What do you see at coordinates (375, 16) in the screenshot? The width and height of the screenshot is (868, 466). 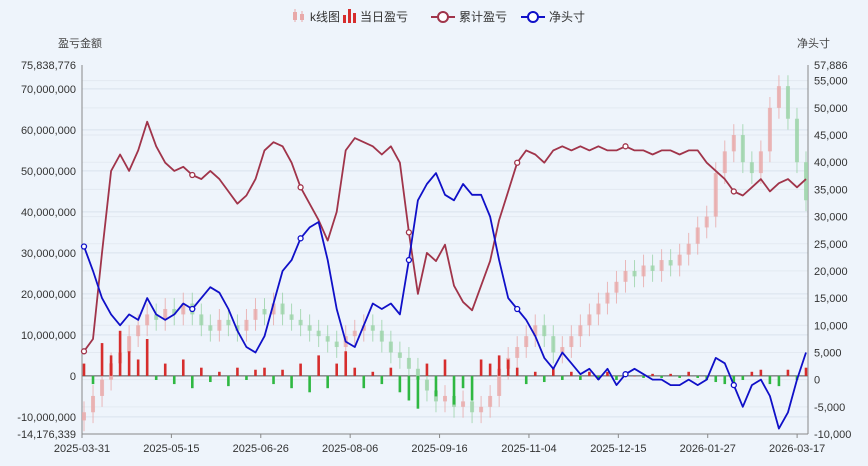 I see `legend-item: 当日盈亏` at bounding box center [375, 16].